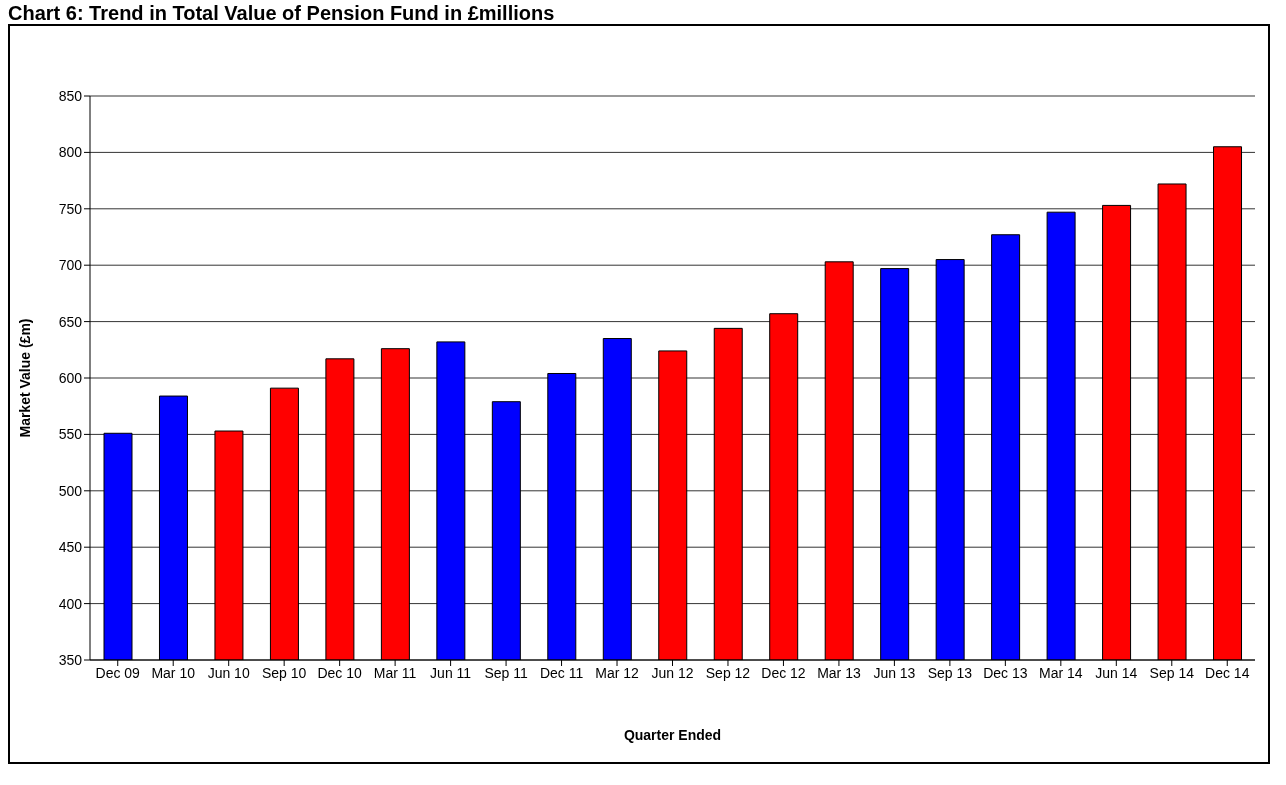 The width and height of the screenshot is (1286, 785). Describe the element at coordinates (70, 321) in the screenshot. I see `y-tick-label: 650` at that location.